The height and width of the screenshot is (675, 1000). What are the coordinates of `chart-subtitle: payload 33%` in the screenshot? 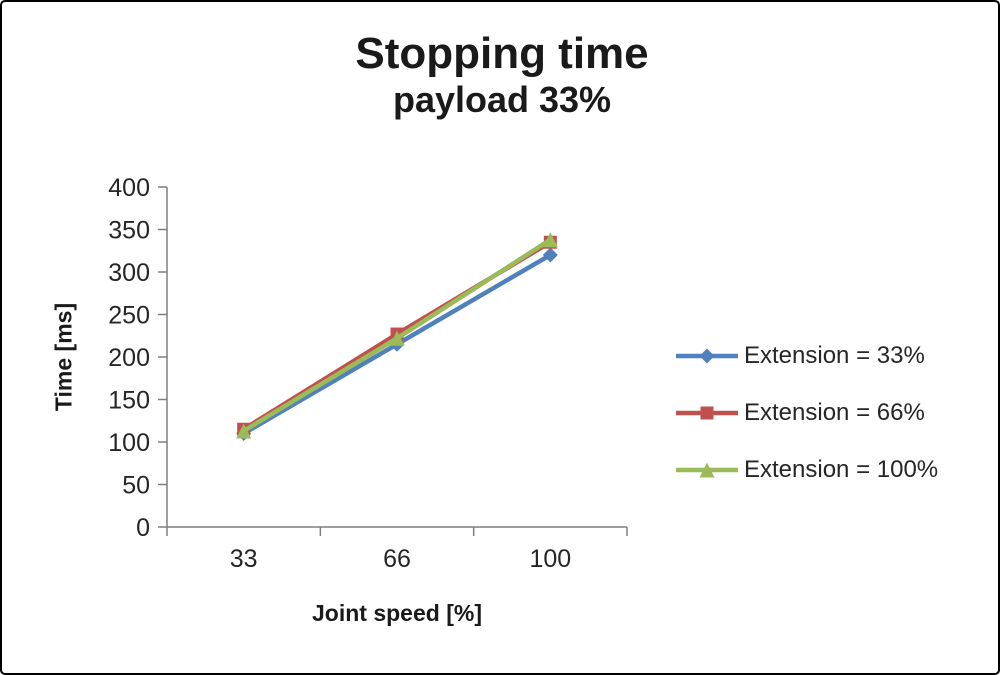 It's located at (502, 100).